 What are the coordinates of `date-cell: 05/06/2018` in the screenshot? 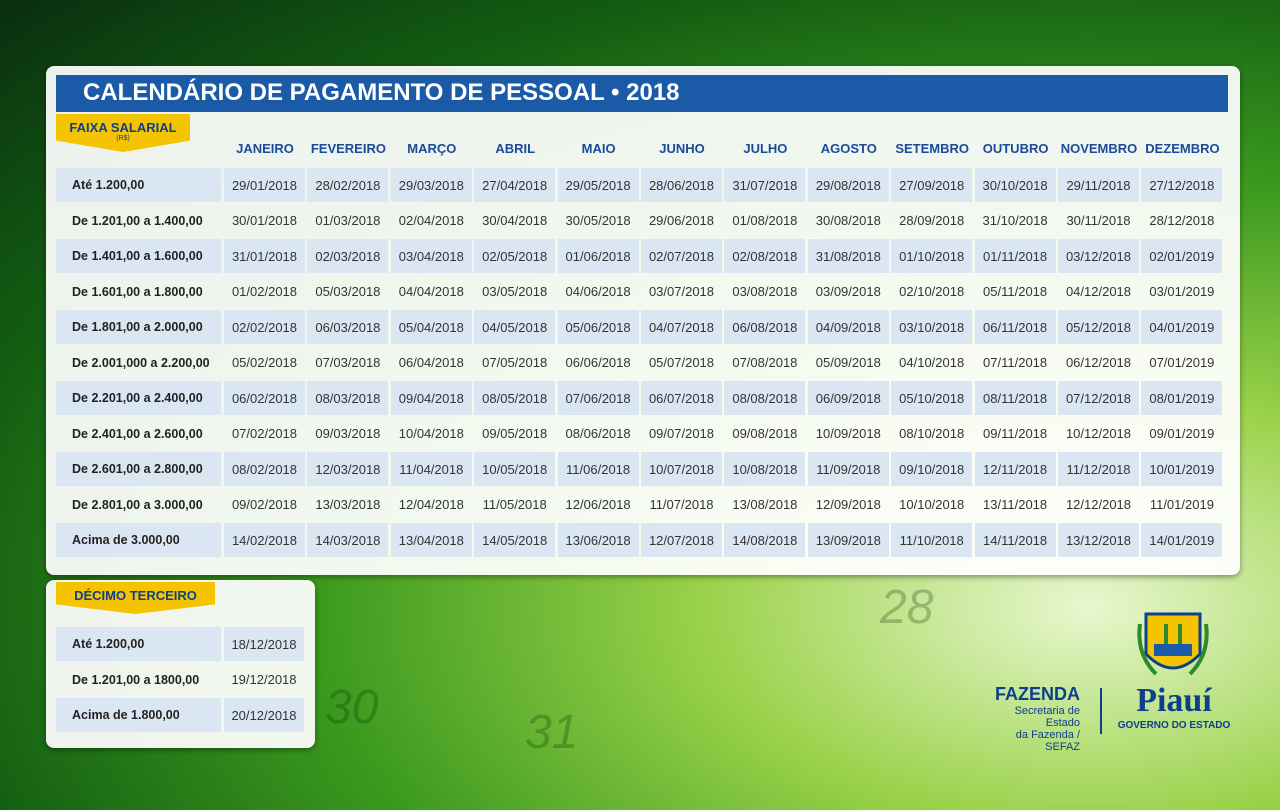 It's located at (598, 327).